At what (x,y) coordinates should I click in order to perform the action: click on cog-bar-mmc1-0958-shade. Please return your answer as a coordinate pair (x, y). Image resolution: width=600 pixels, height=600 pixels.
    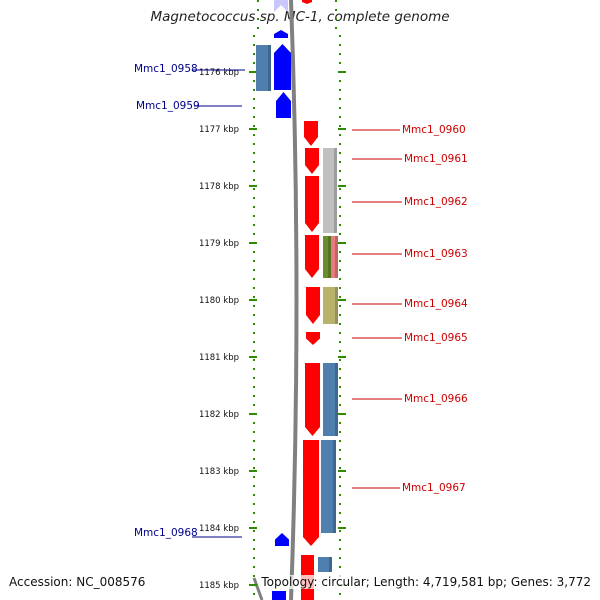
    Looking at the image, I should click on (269, 68).